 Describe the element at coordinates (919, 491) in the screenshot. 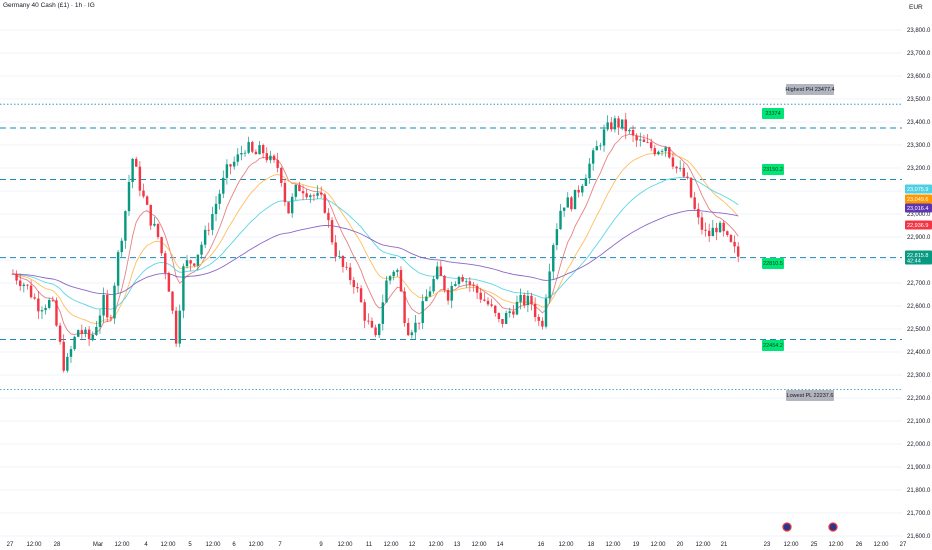

I see `price-tick: 21,800.0` at that location.